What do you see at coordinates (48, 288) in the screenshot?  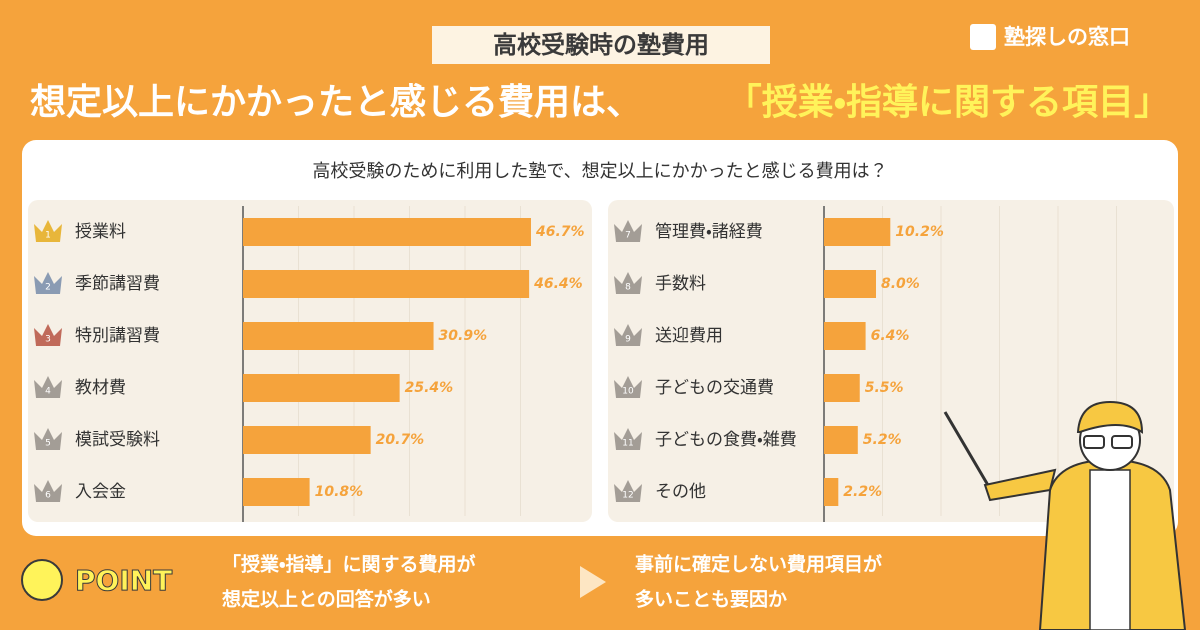 I see `rank-number: 2` at bounding box center [48, 288].